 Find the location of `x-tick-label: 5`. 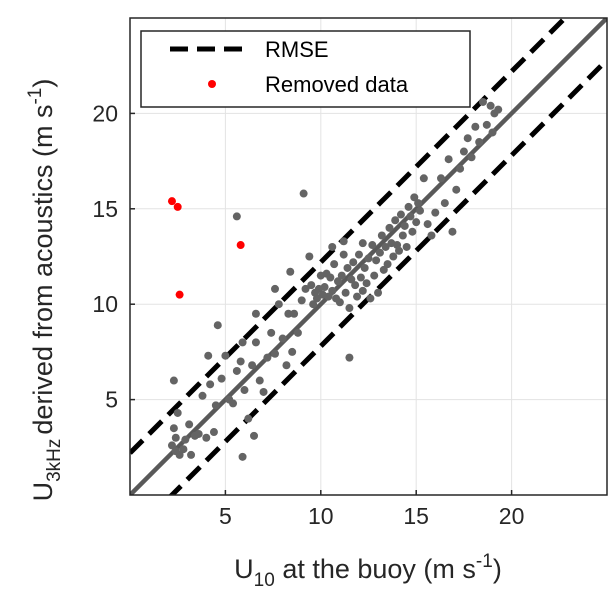

x-tick-label: 5 is located at coordinates (225, 516).